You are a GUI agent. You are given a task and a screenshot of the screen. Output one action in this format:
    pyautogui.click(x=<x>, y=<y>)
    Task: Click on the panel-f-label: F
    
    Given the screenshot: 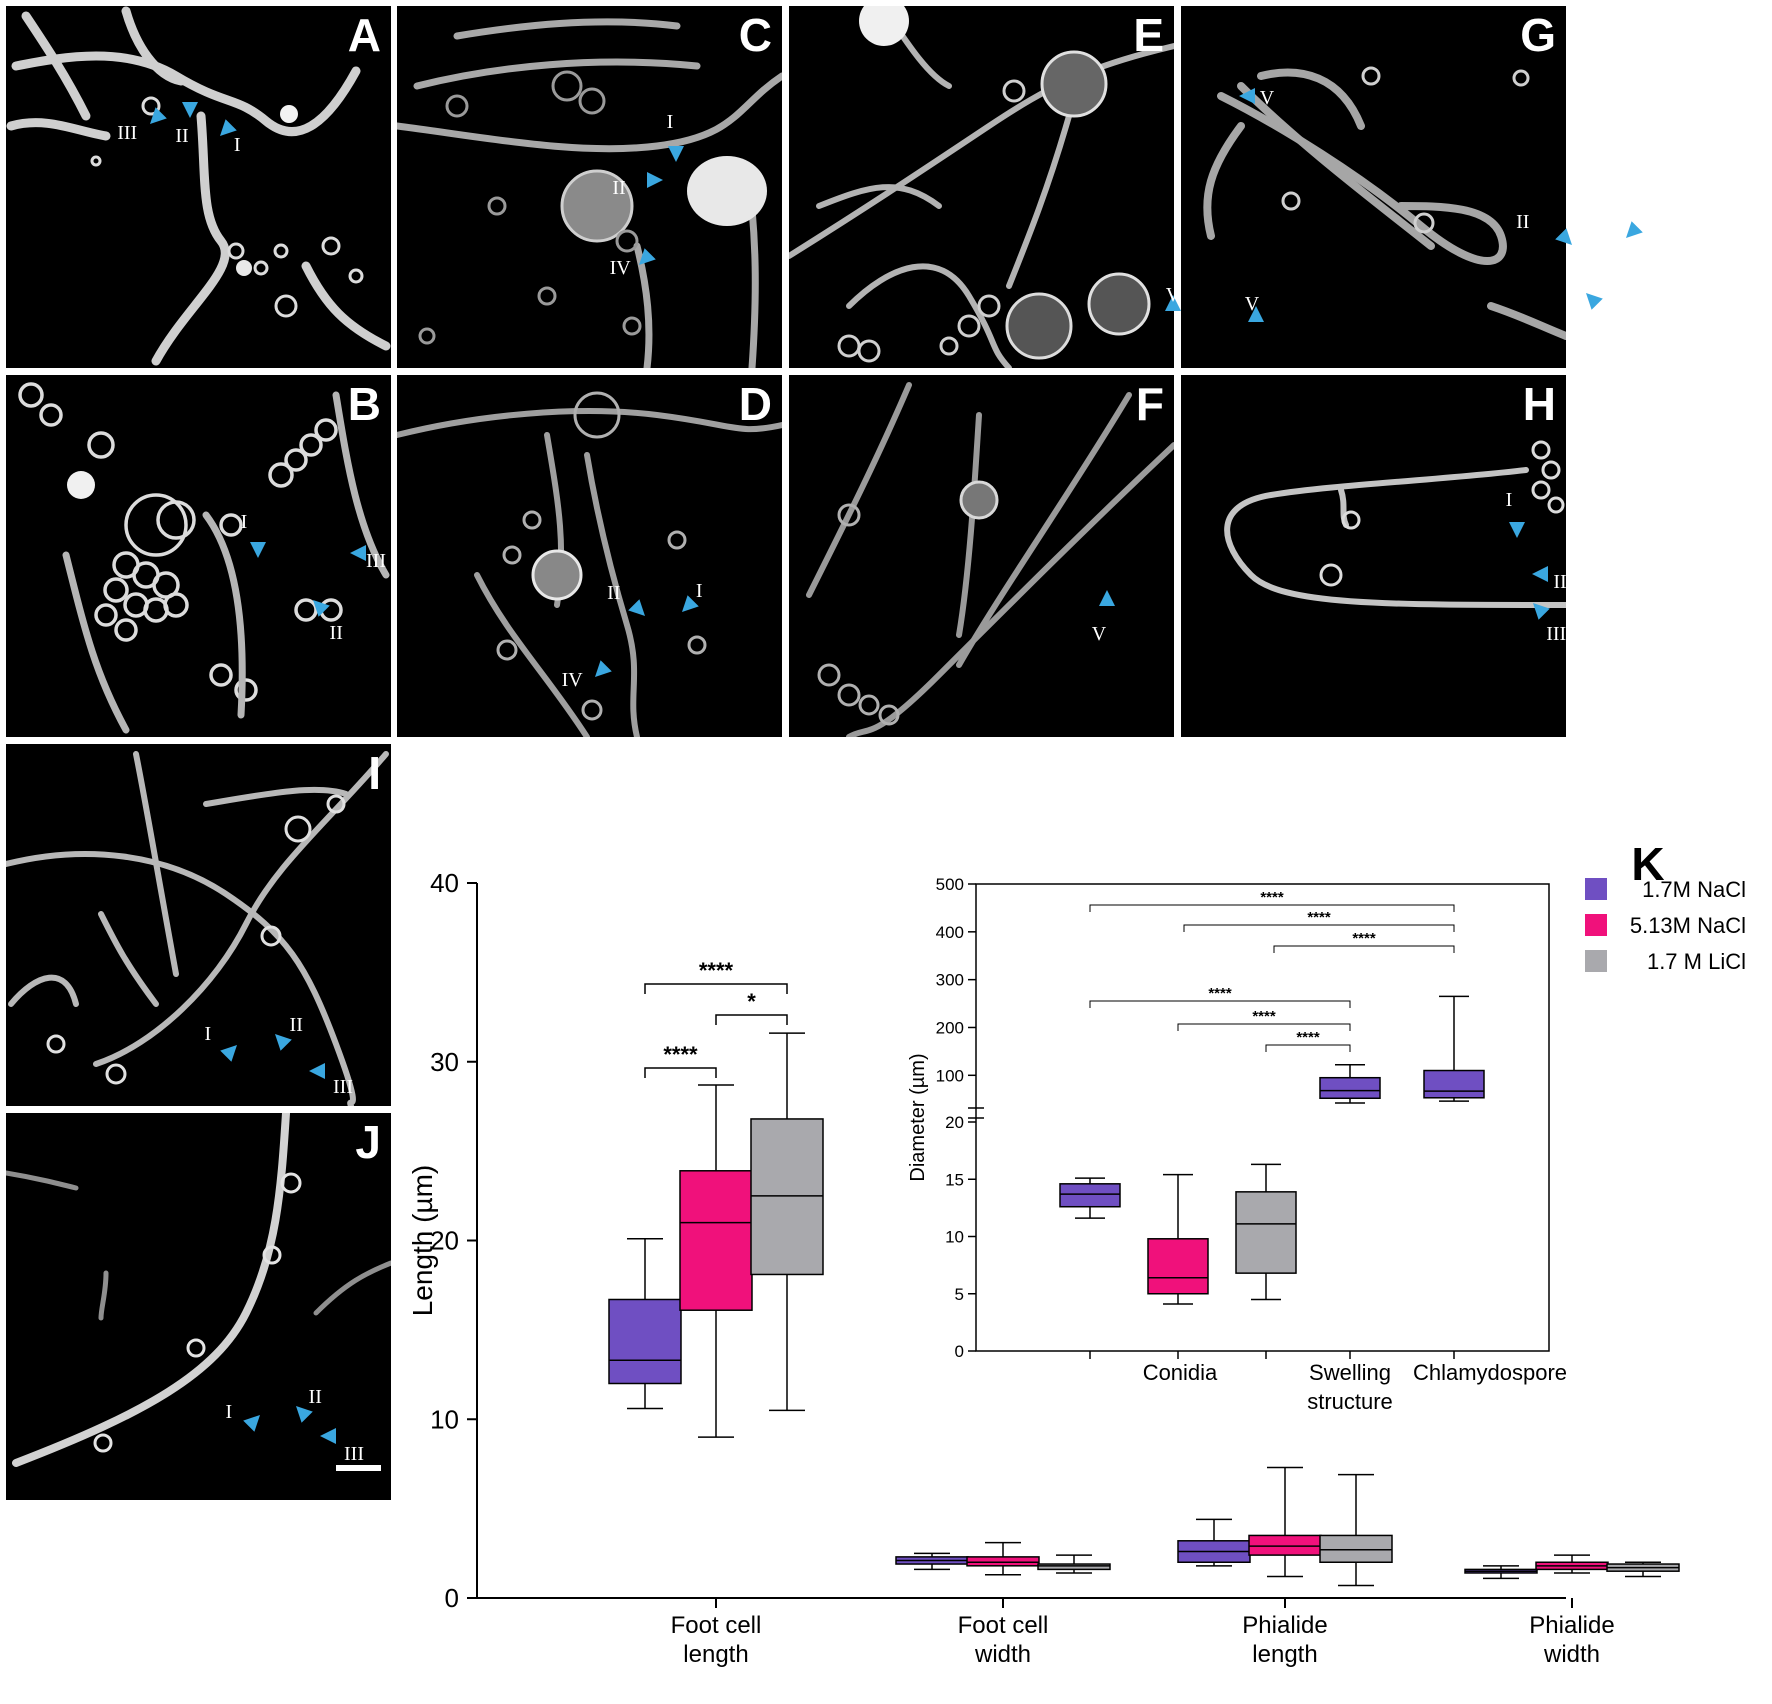 What is the action you would take?
    pyautogui.click(x=1149, y=404)
    